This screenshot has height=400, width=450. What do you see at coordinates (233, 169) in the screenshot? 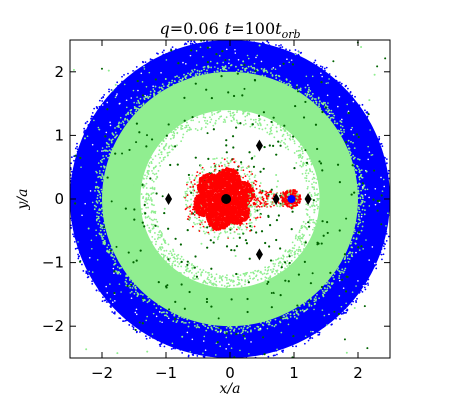
I see `primary-disk-particle` at bounding box center [233, 169].